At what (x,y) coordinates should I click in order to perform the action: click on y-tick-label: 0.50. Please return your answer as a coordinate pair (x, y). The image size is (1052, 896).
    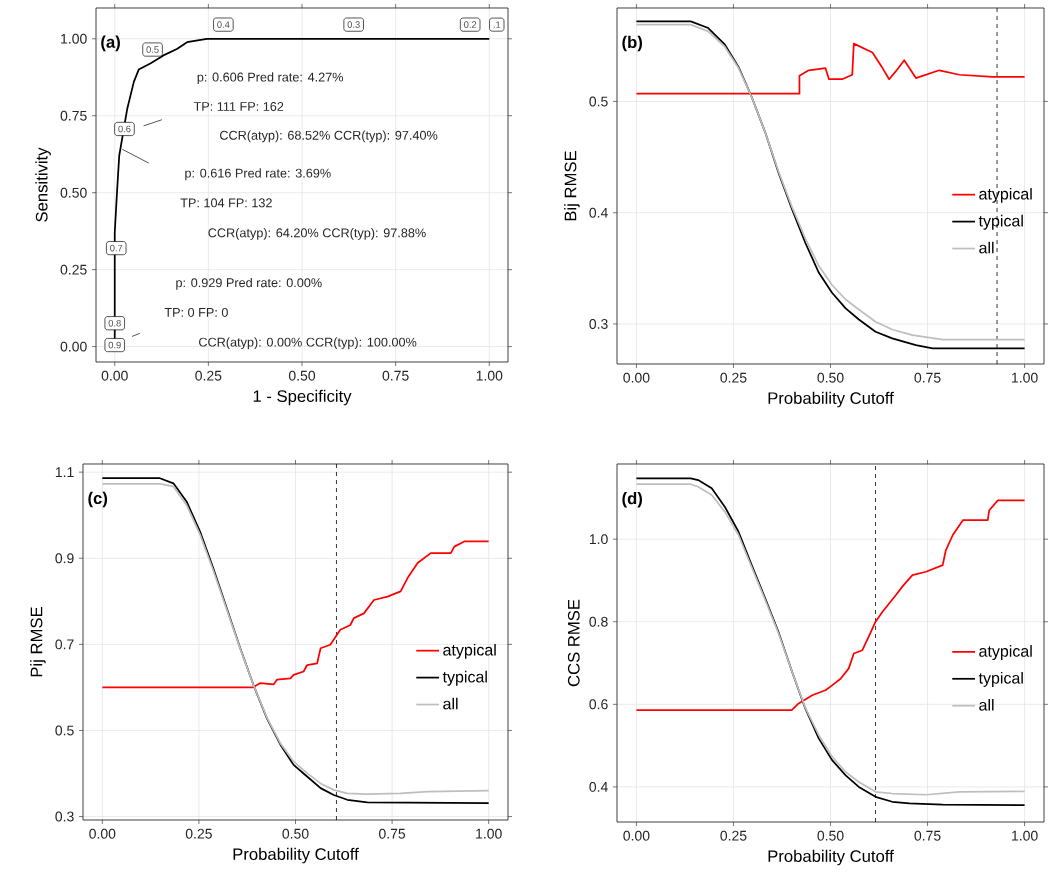
    Looking at the image, I should click on (73, 192).